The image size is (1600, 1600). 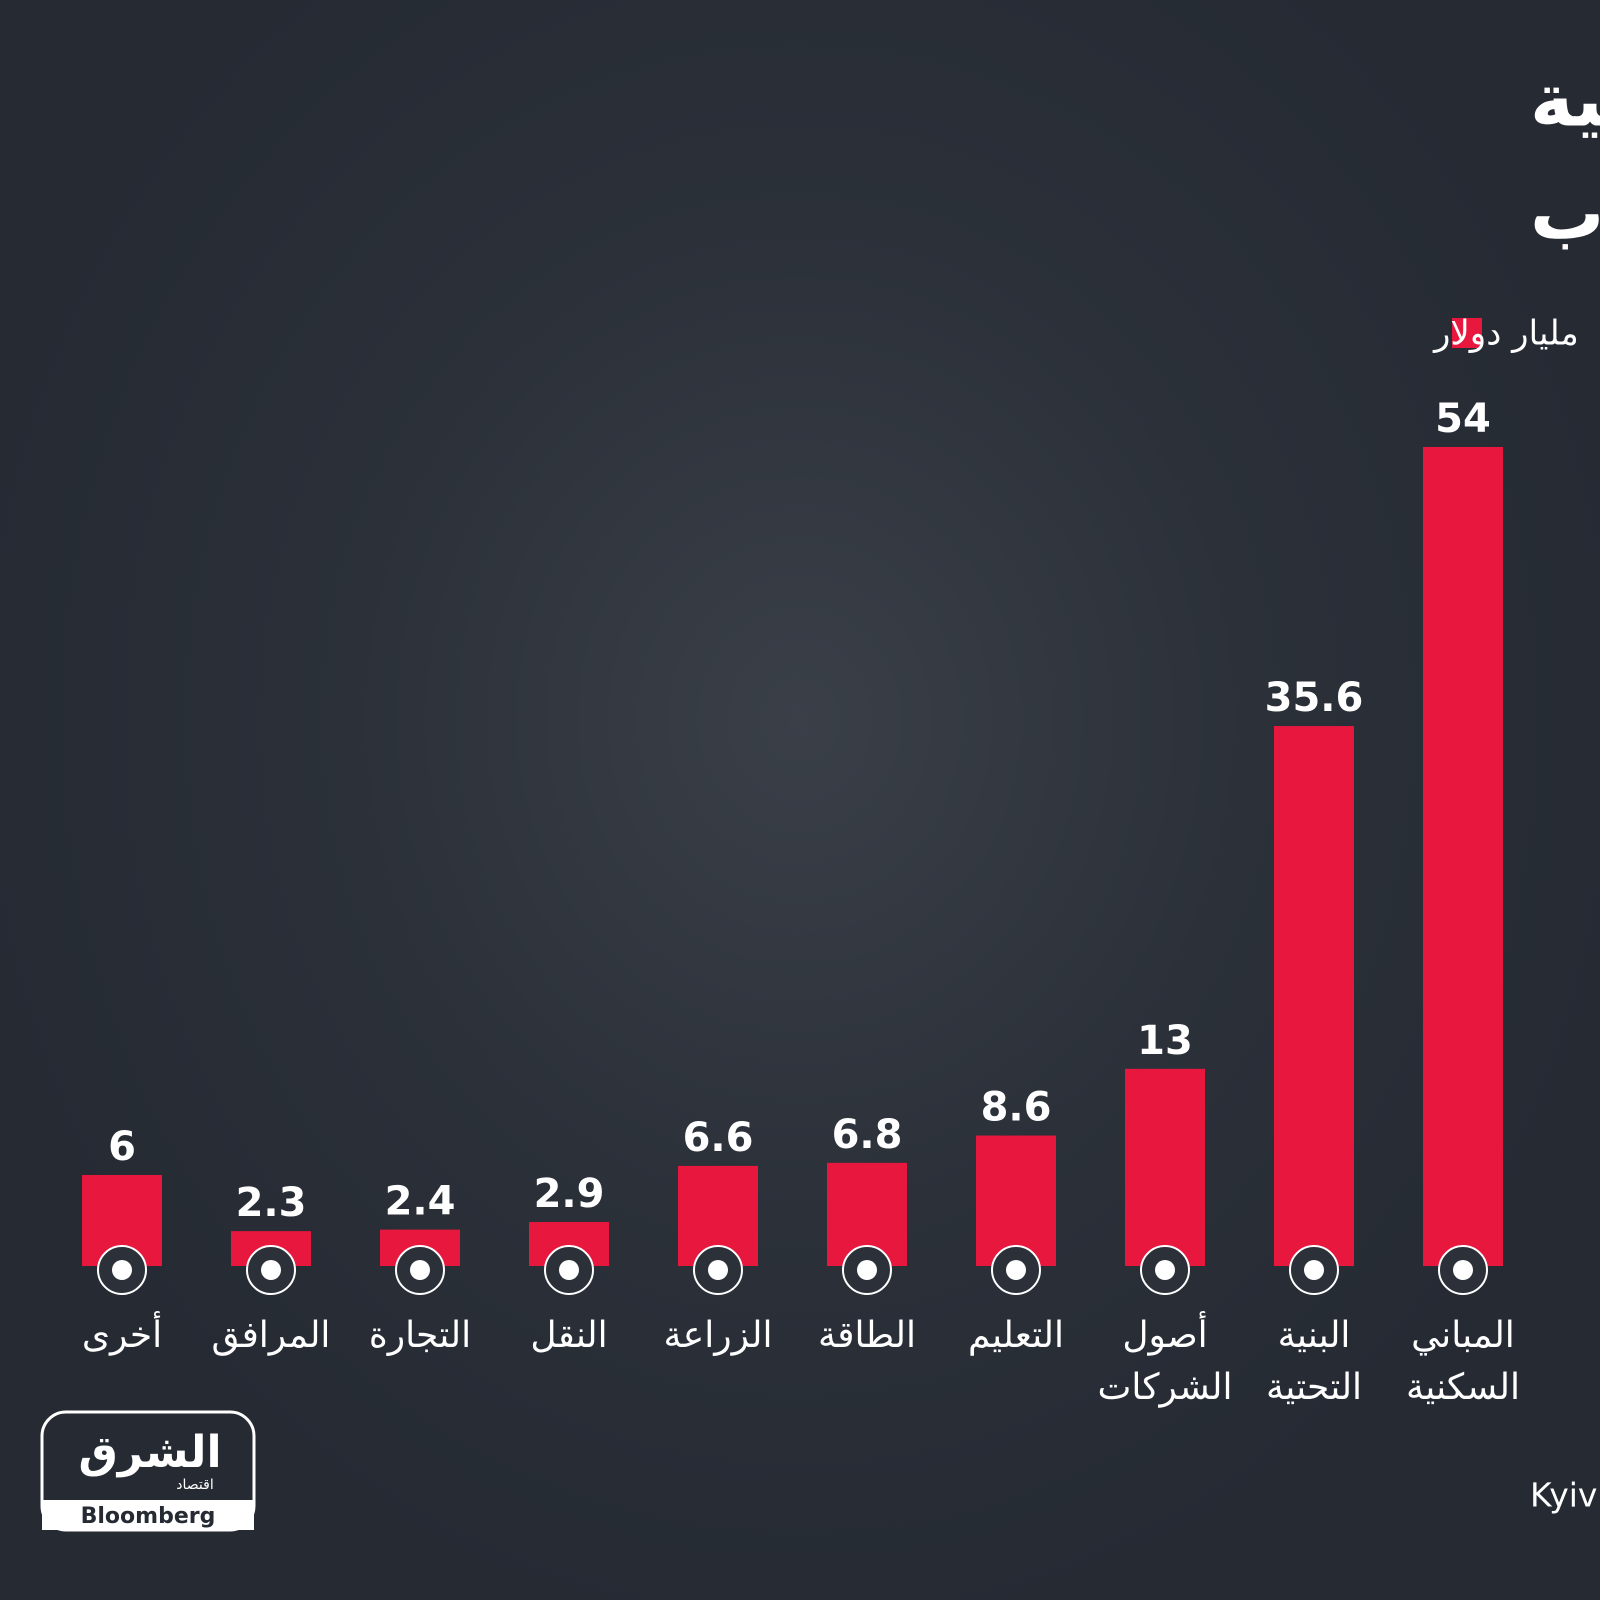 What do you see at coordinates (271, 1335) in the screenshot?
I see `category-label: المرافق` at bounding box center [271, 1335].